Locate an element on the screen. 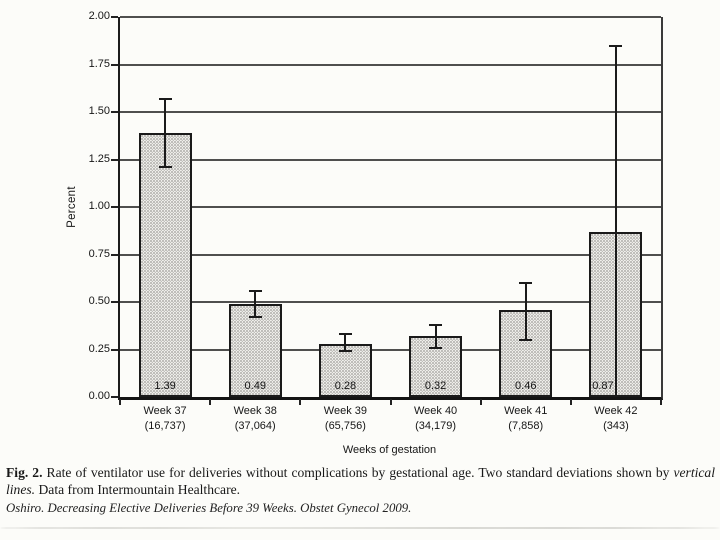 The height and width of the screenshot is (540, 720). x-category-name: Week 39 is located at coordinates (345, 411).